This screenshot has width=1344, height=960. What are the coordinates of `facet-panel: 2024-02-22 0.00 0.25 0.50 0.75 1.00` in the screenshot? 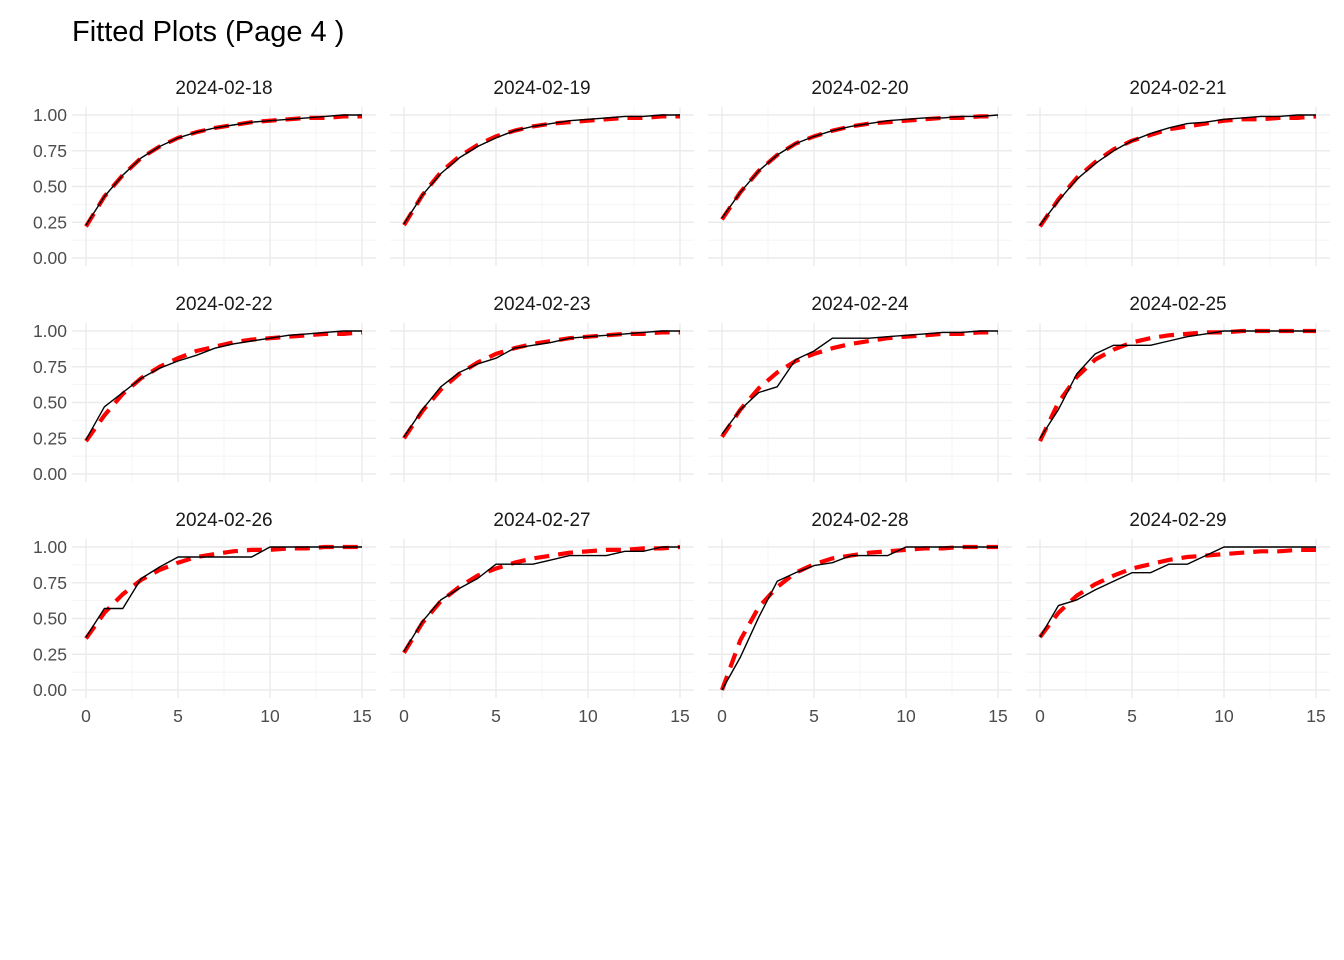 It's located at (204, 389).